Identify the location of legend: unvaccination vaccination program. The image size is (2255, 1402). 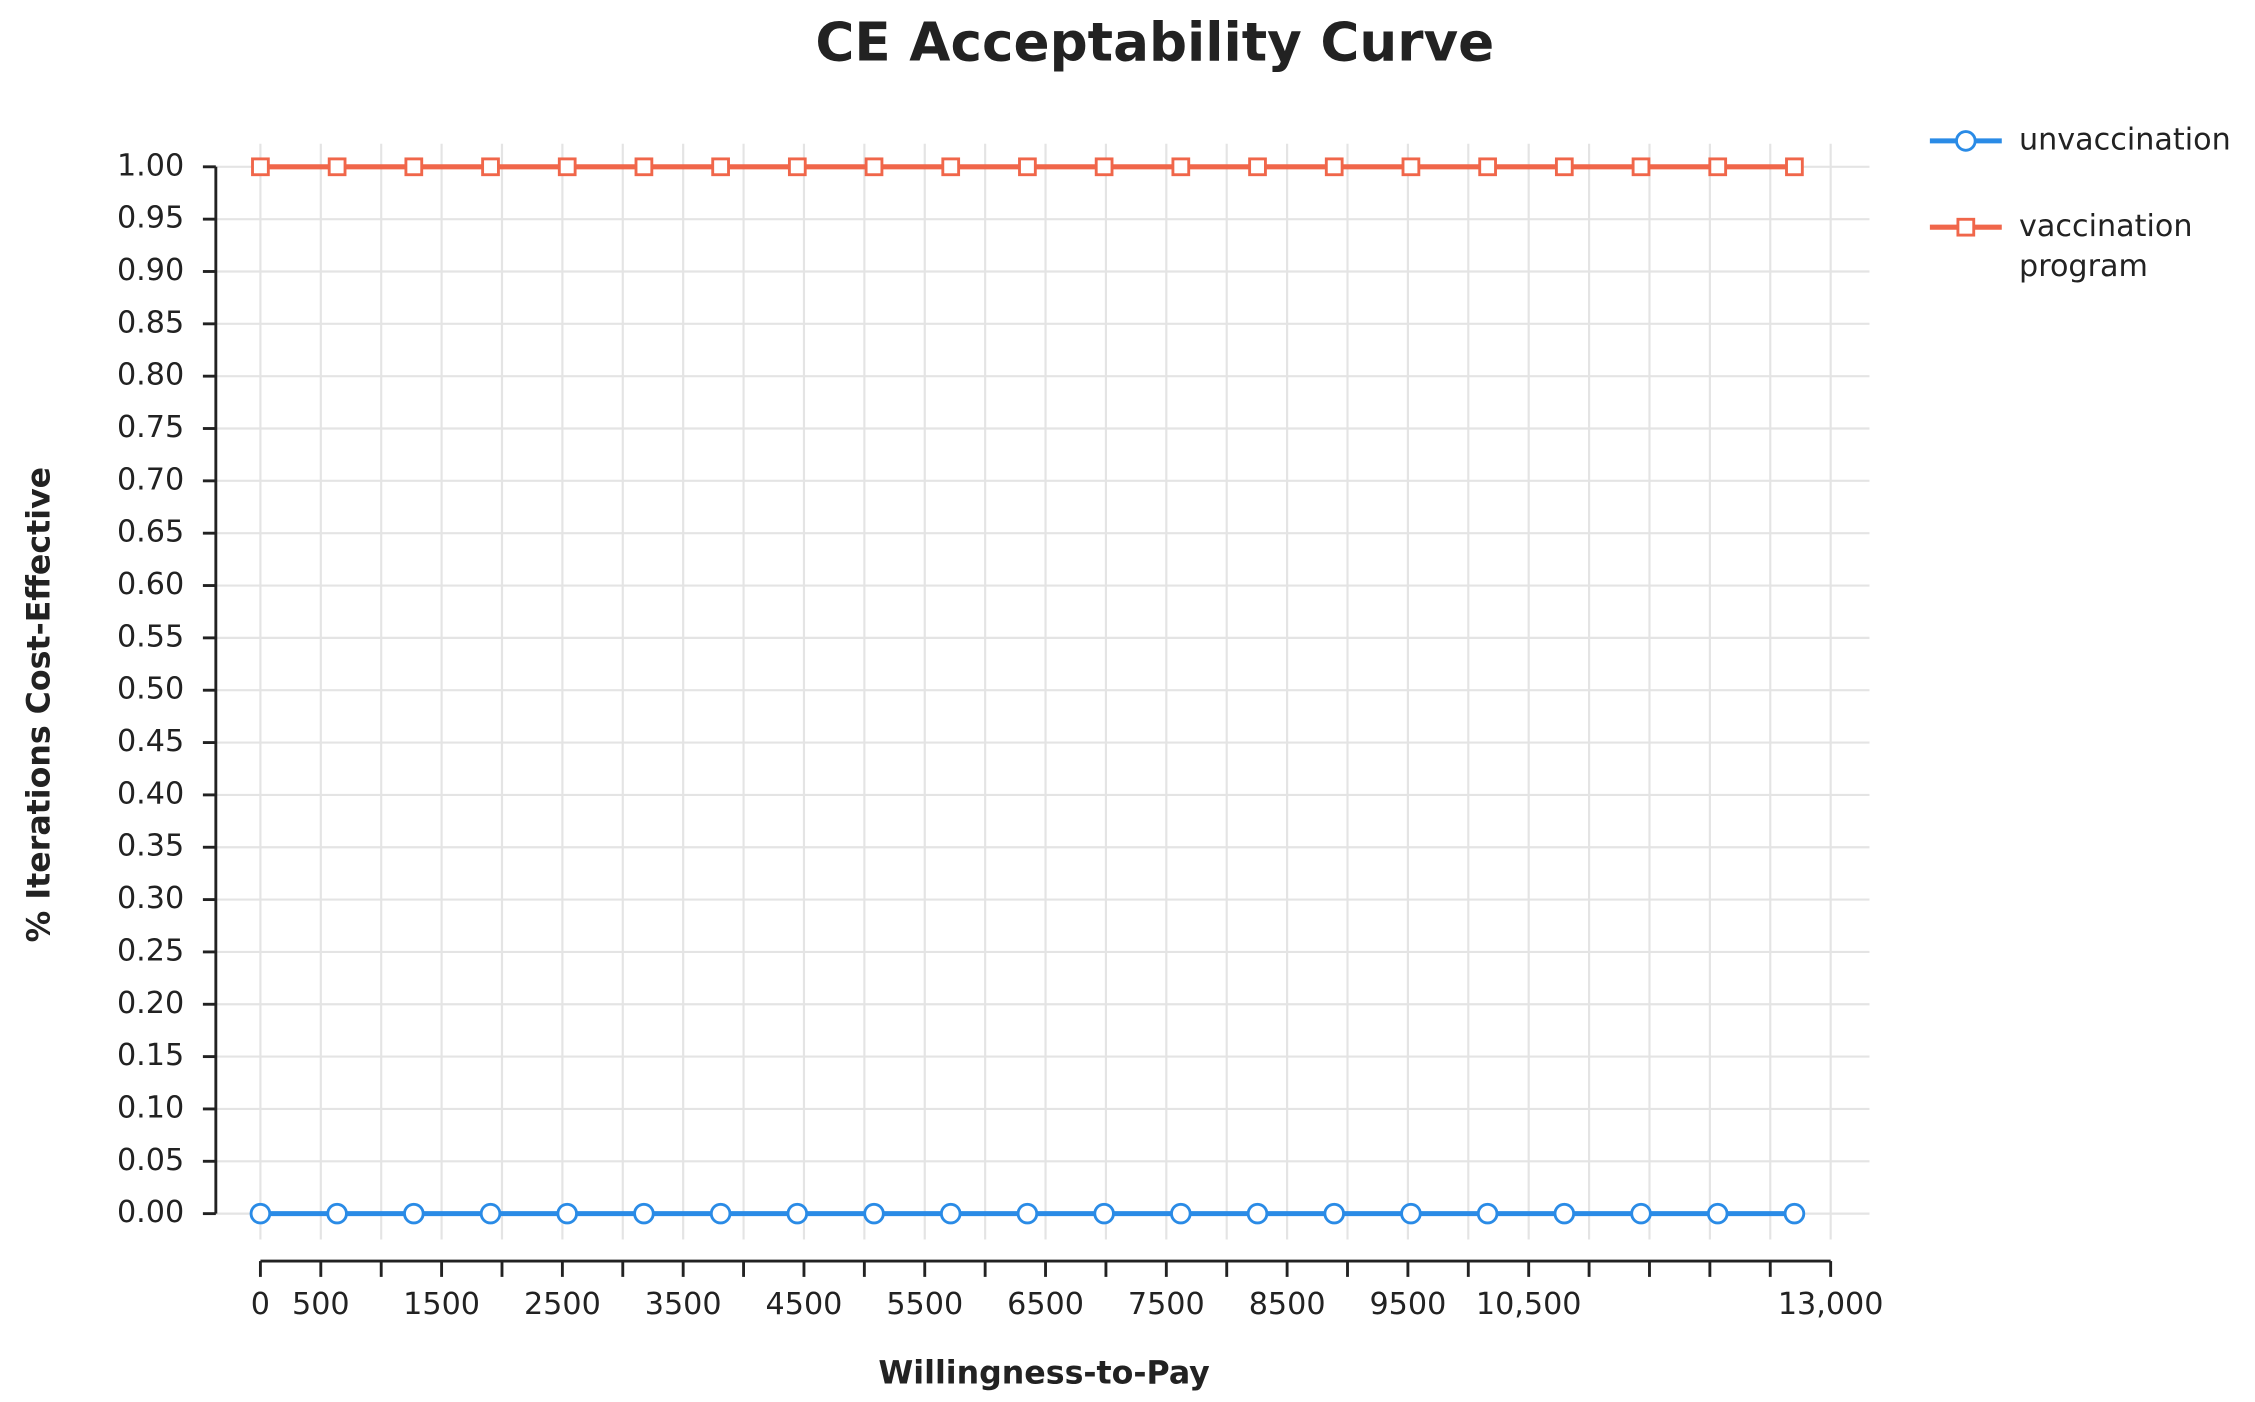
(2080, 203).